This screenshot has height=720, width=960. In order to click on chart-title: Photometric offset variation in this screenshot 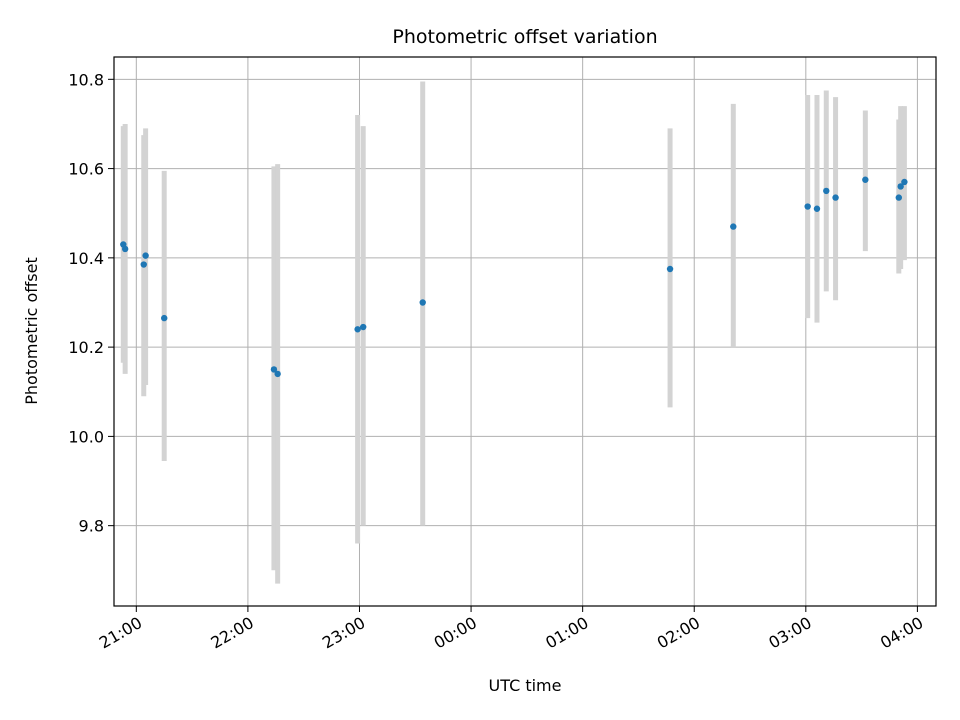, I will do `click(524, 37)`.